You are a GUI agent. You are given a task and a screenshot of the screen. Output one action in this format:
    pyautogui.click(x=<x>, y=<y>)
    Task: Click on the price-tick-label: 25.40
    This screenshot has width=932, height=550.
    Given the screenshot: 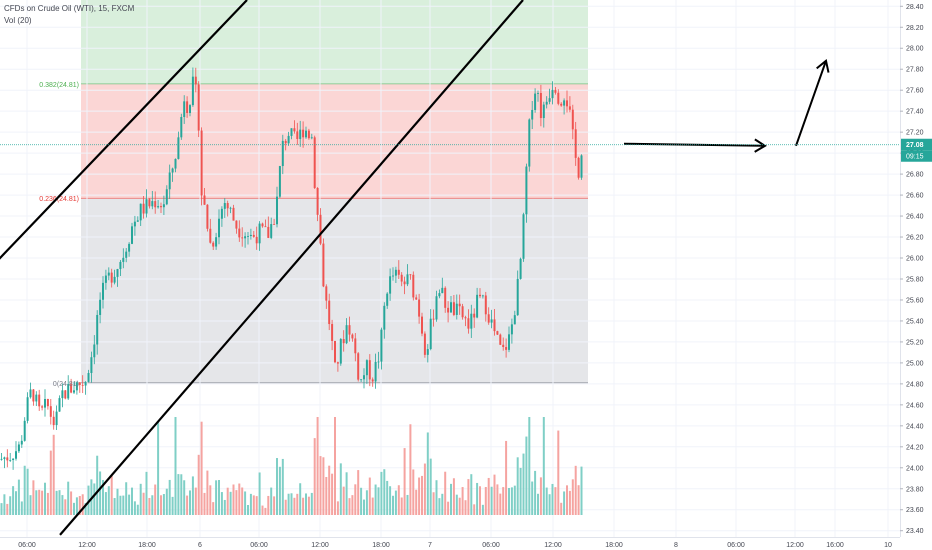 What is the action you would take?
    pyautogui.click(x=915, y=321)
    